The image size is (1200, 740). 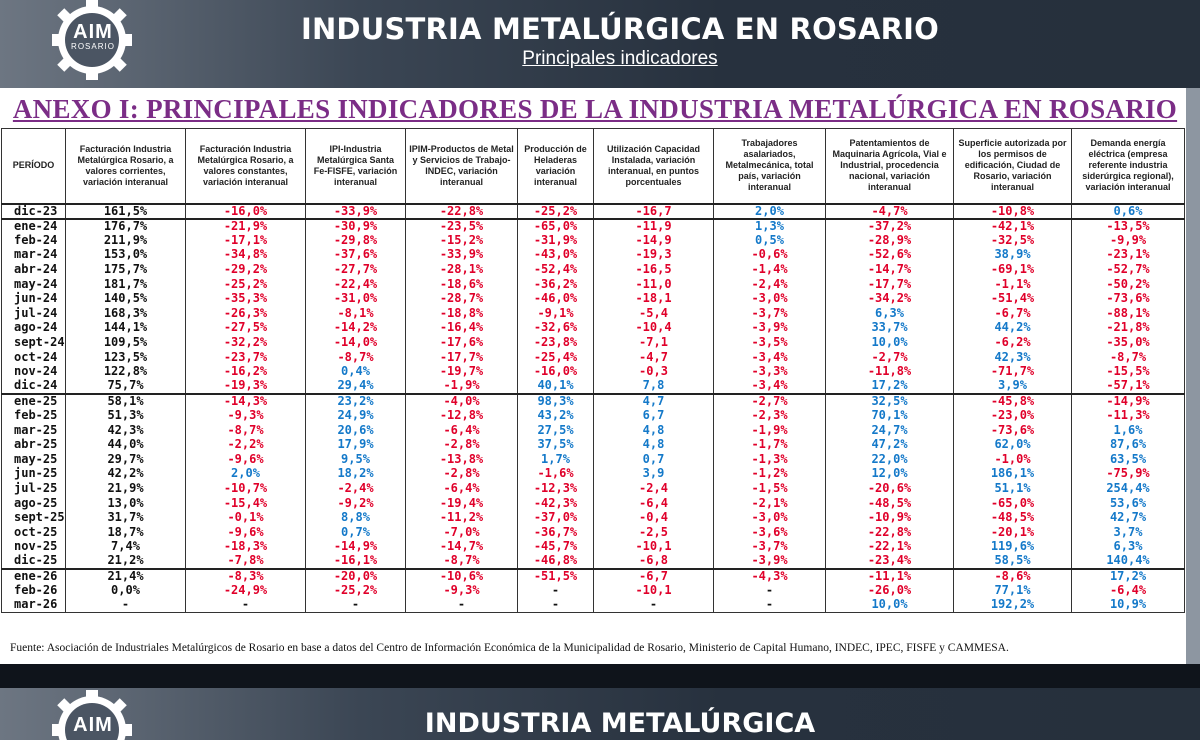 I want to click on value-cell: -22,1%, so click(x=889, y=547).